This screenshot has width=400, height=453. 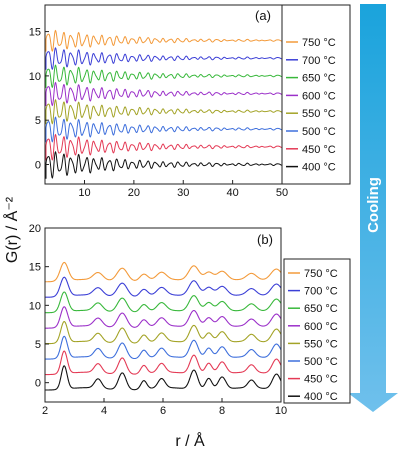 I want to click on y-tick-label: 20, so click(x=35, y=229).